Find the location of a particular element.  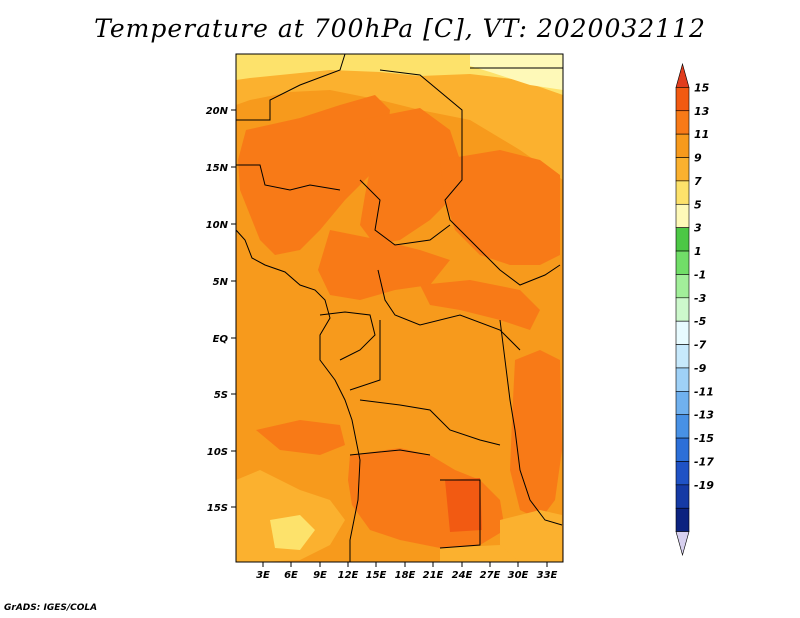

latitude-axis: 20N 15N 10N 5N EQ 5S 10S 15S is located at coordinates (221, 310).